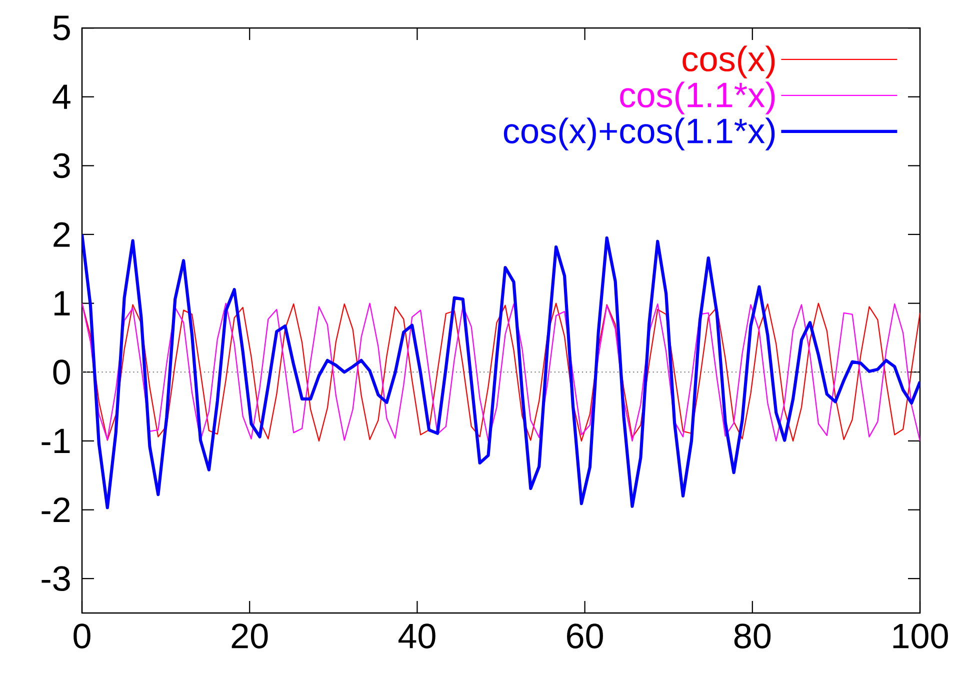 The image size is (966, 675). What do you see at coordinates (639, 134) in the screenshot?
I see `legend-label: cos(x)+cos(1.1*x)` at bounding box center [639, 134].